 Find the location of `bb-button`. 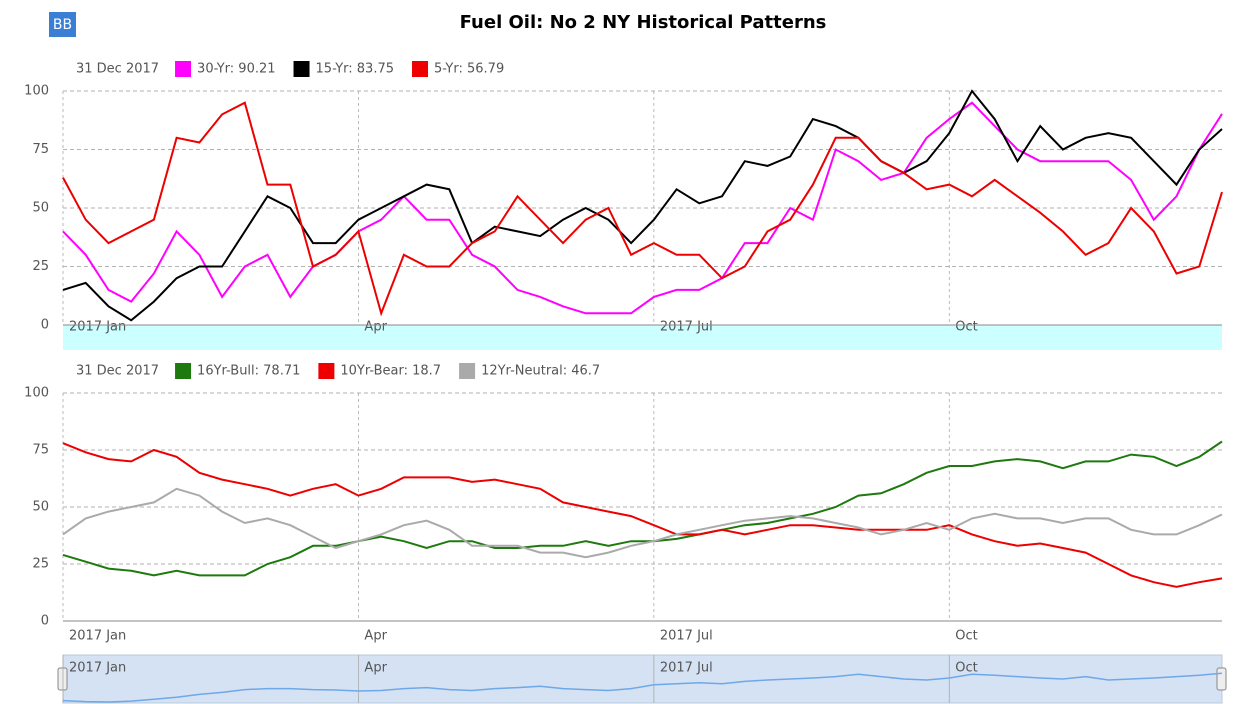

bb-button is located at coordinates (62, 24).